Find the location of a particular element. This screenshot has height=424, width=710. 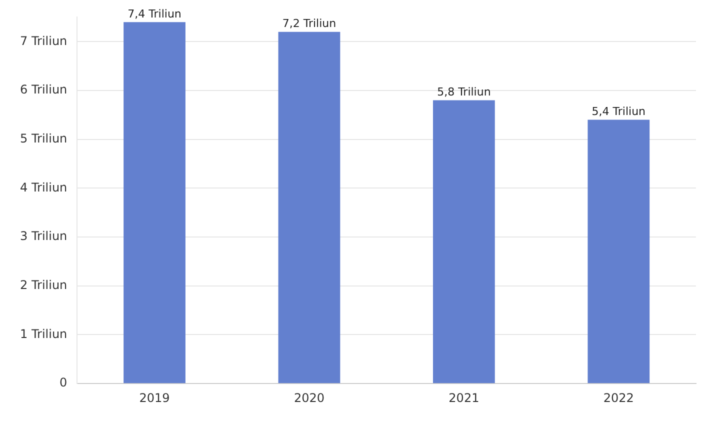

y-tick-label: 7 Triliun is located at coordinates (44, 41).